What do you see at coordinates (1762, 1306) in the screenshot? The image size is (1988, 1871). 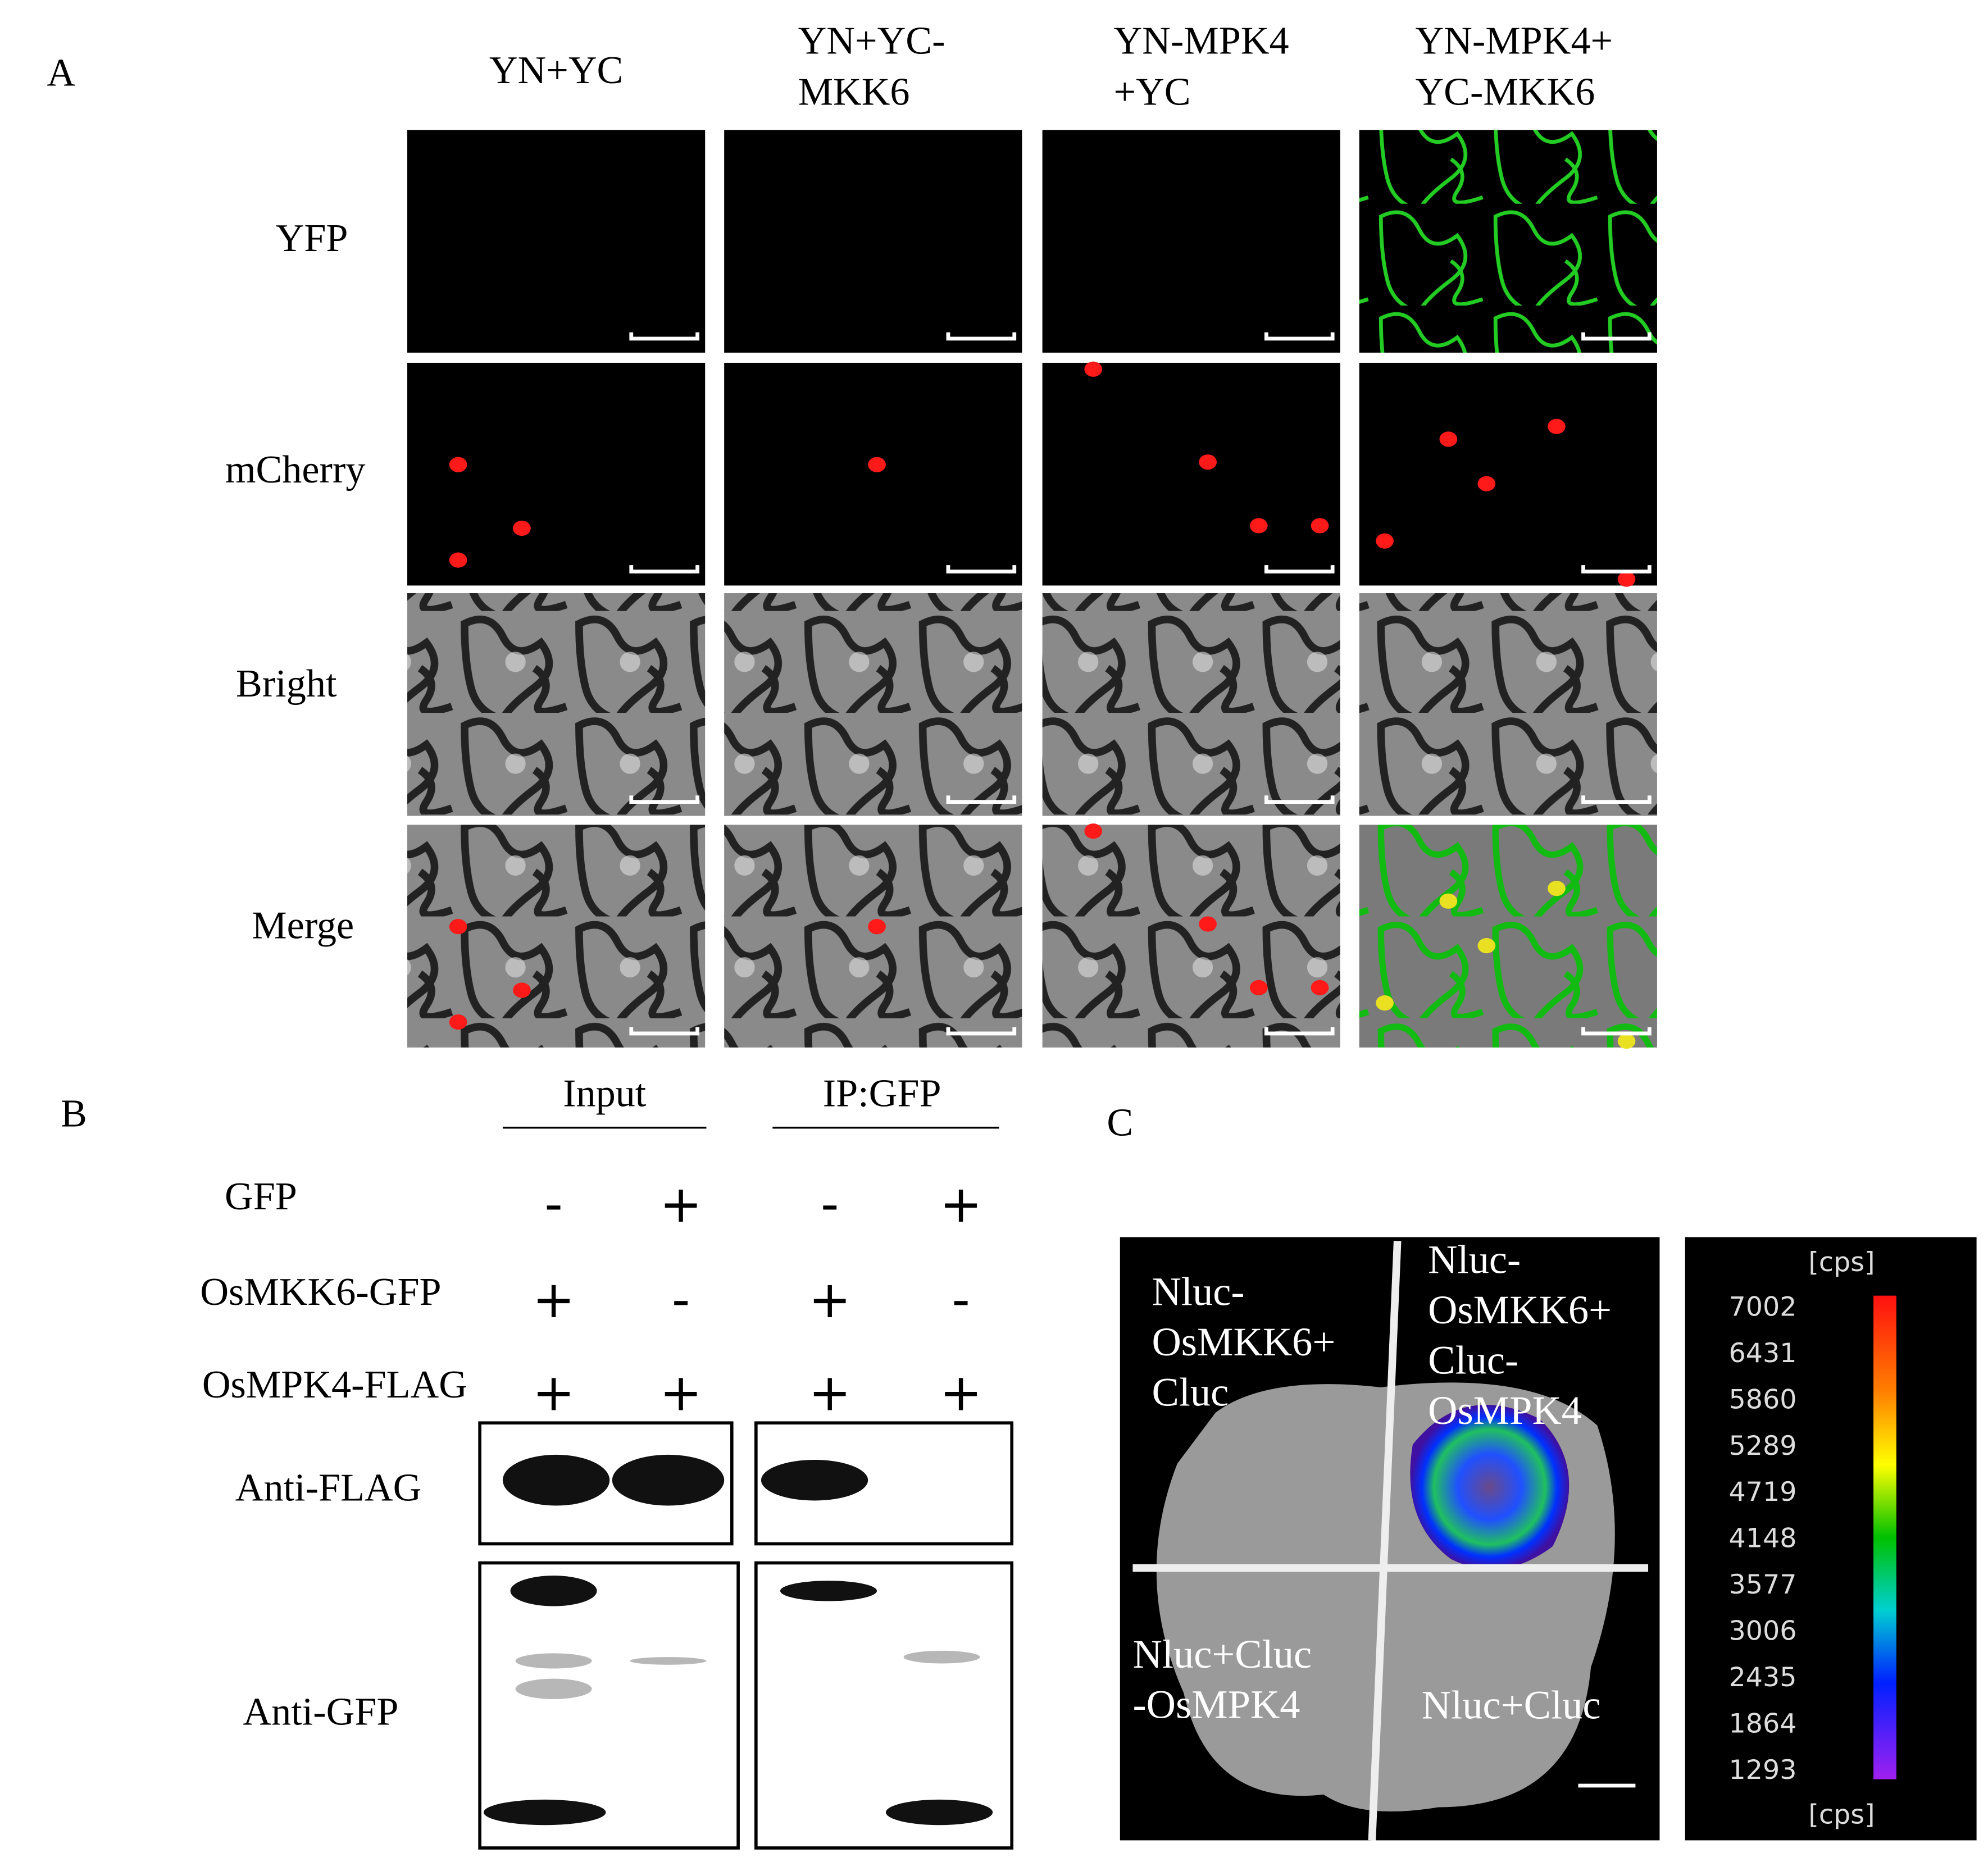 I see `colorbar-tick-label: 7002` at bounding box center [1762, 1306].